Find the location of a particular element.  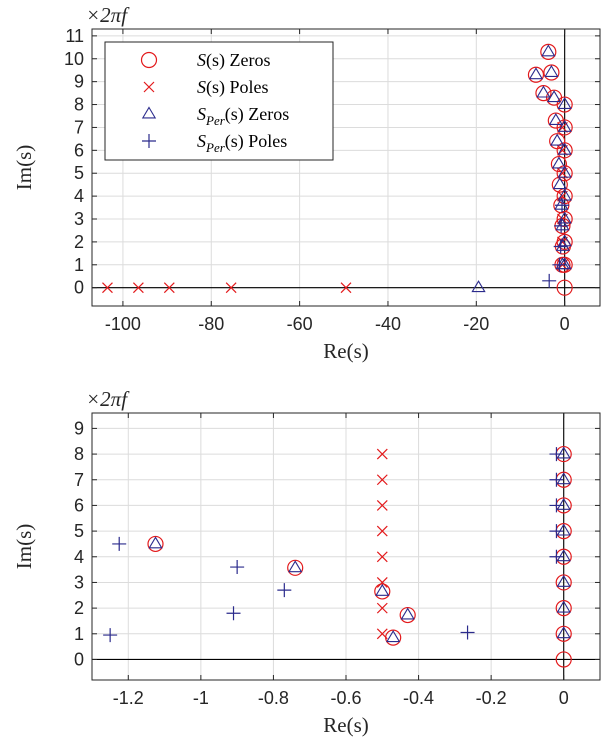

x-tick-label: -1.2 is located at coordinates (128, 698).